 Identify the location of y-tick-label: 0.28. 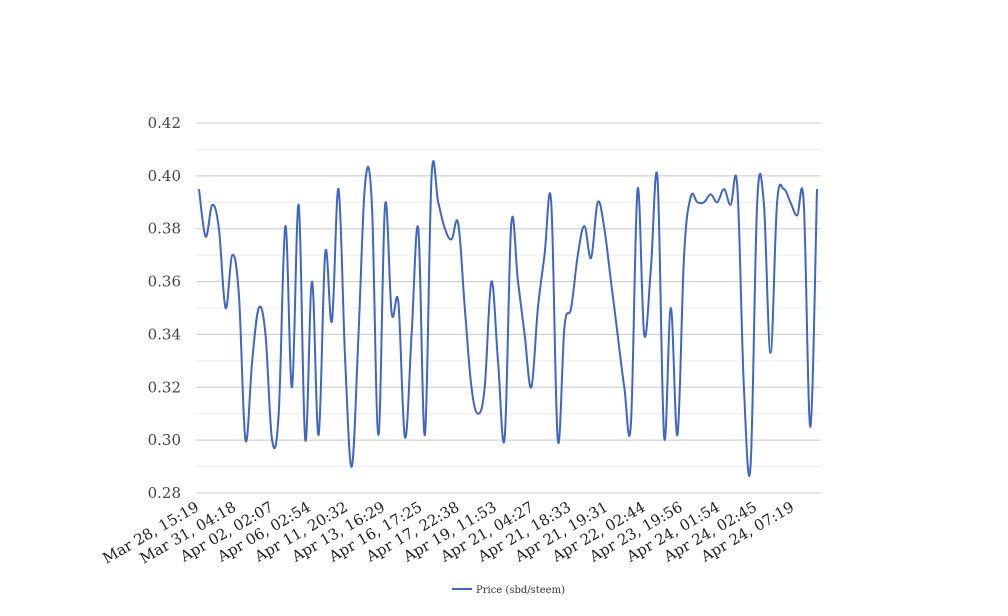
(164, 493).